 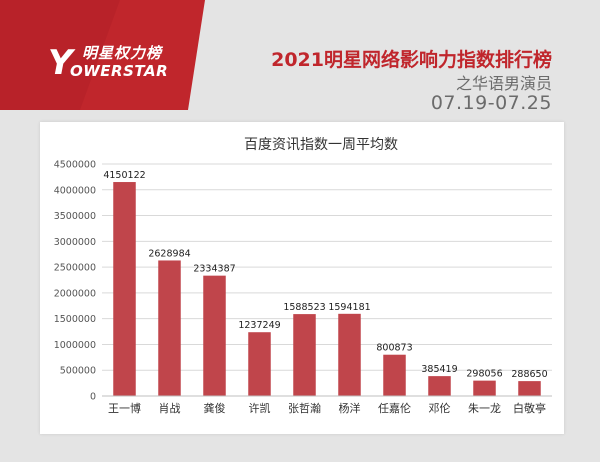 What do you see at coordinates (75, 319) in the screenshot?
I see `y-tick-label: 1500000` at bounding box center [75, 319].